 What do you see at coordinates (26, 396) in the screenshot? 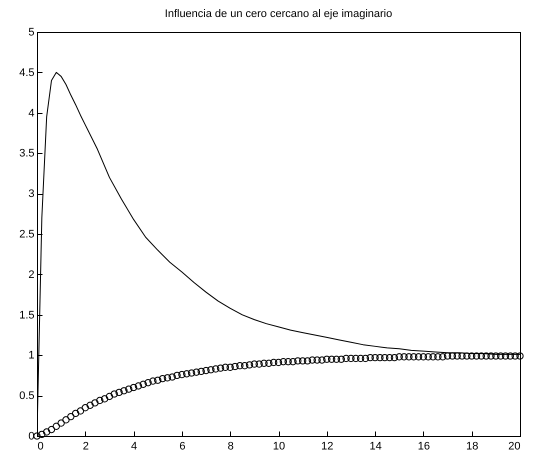
I see `y-tick-label: 0.5` at bounding box center [26, 396].